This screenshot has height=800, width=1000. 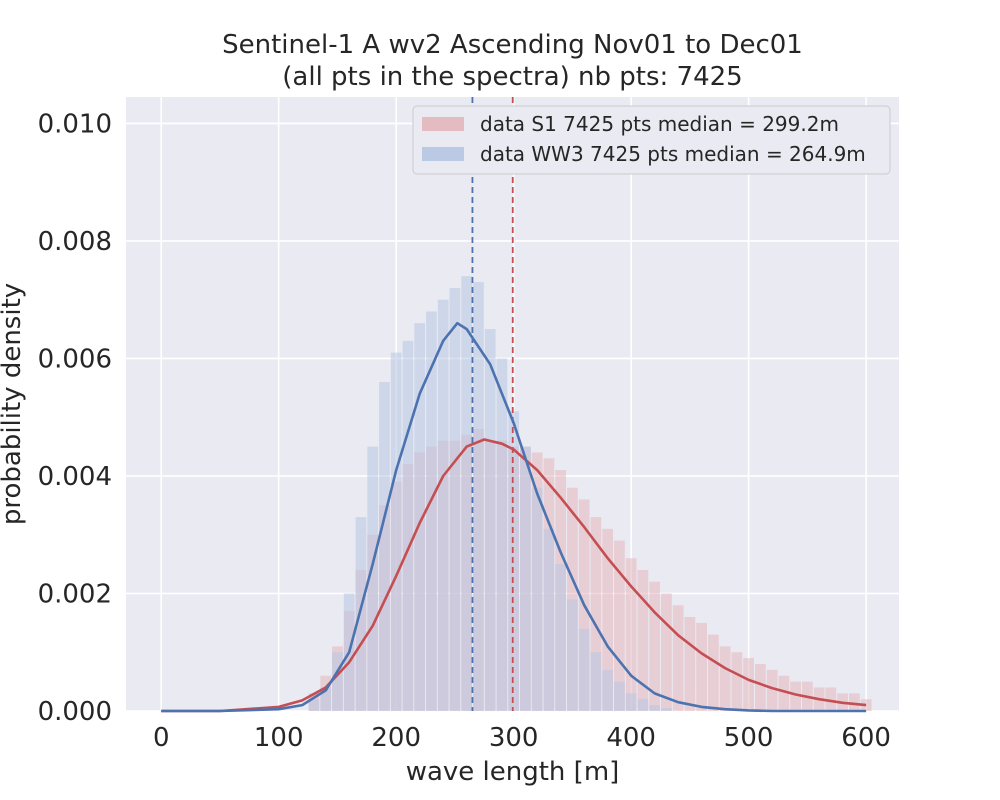 I want to click on x-axis-label: wave length [m], so click(x=513, y=772).